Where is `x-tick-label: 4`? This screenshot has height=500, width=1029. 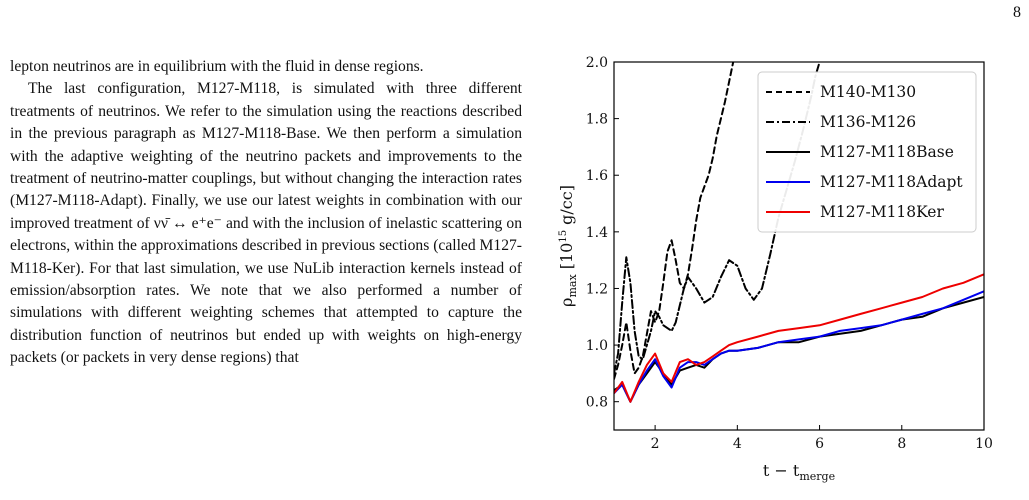 x-tick-label: 4 is located at coordinates (737, 444).